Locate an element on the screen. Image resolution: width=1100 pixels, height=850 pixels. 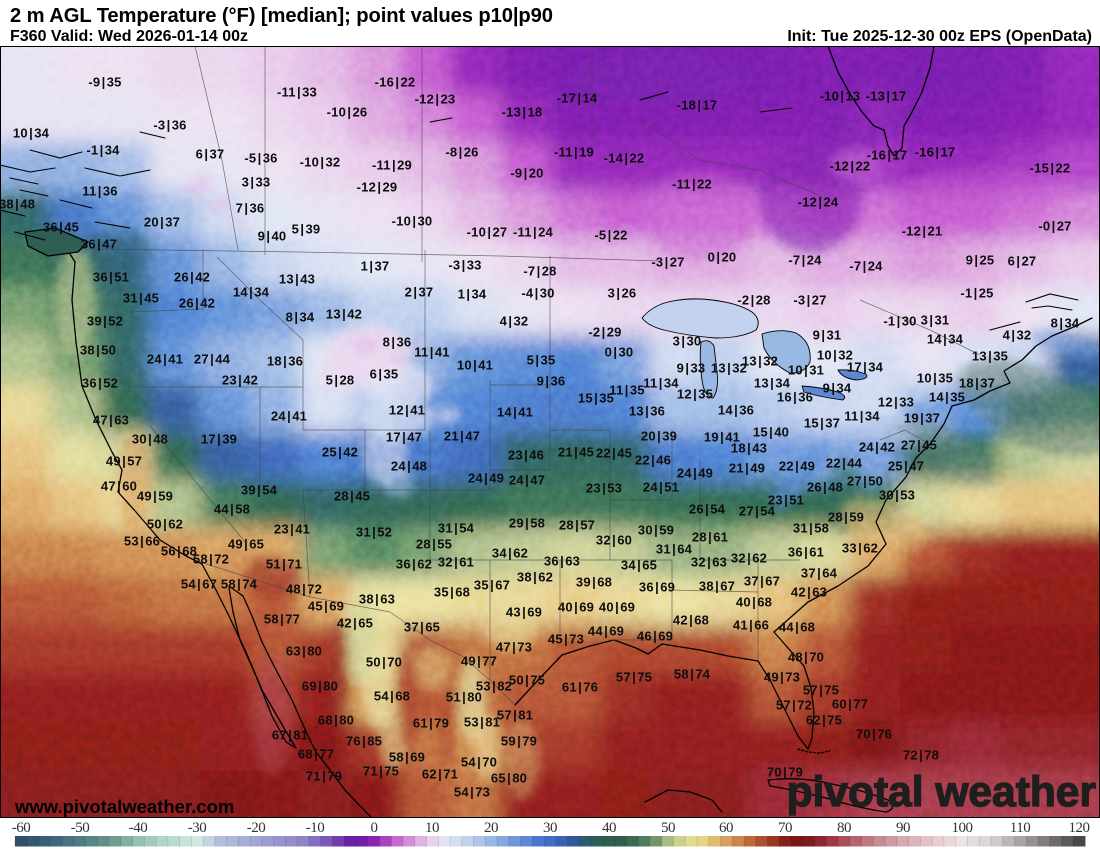
svg-text: 70 | 79 is located at coordinates (785, 772).